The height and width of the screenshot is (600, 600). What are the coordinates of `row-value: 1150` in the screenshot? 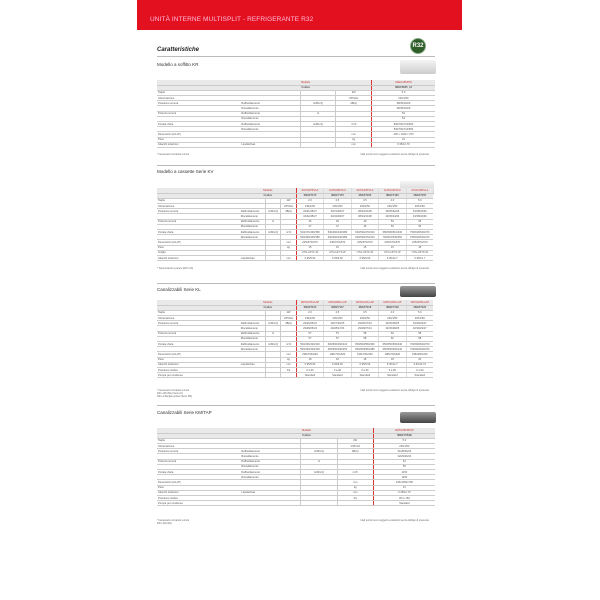 It's located at (403, 477).